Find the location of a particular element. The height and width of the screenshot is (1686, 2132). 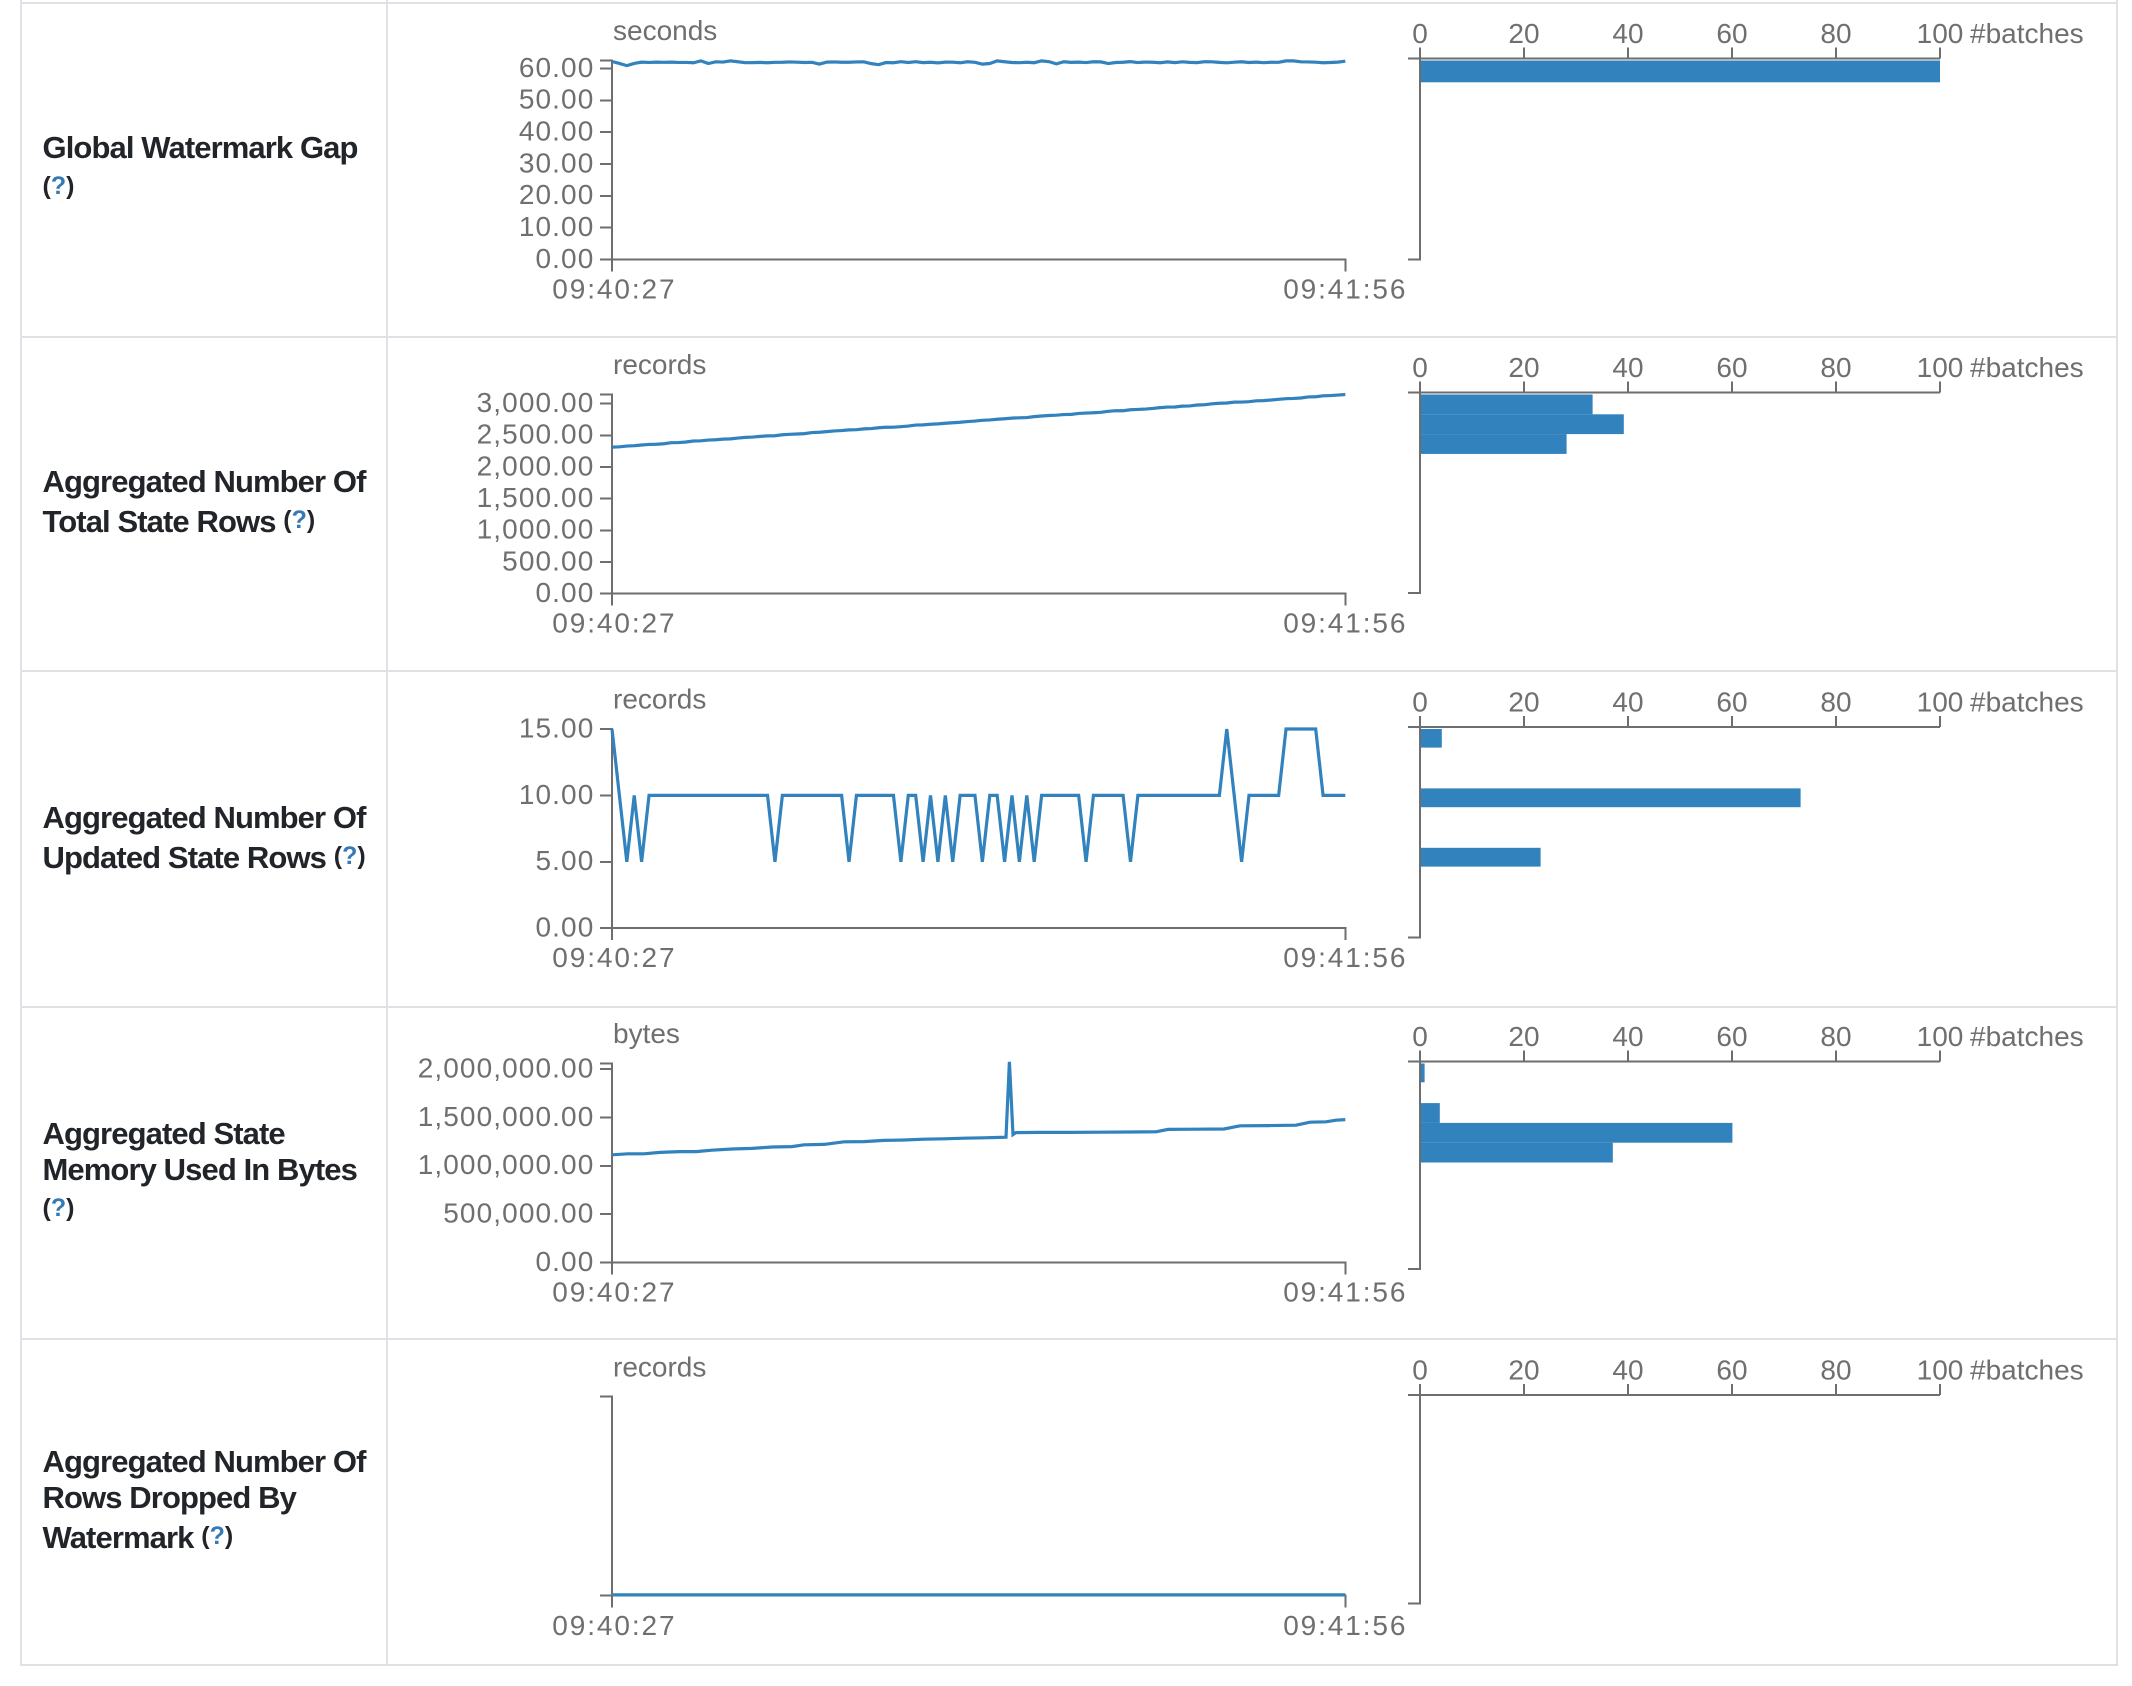

svg-text: bytes is located at coordinates (646, 1033).